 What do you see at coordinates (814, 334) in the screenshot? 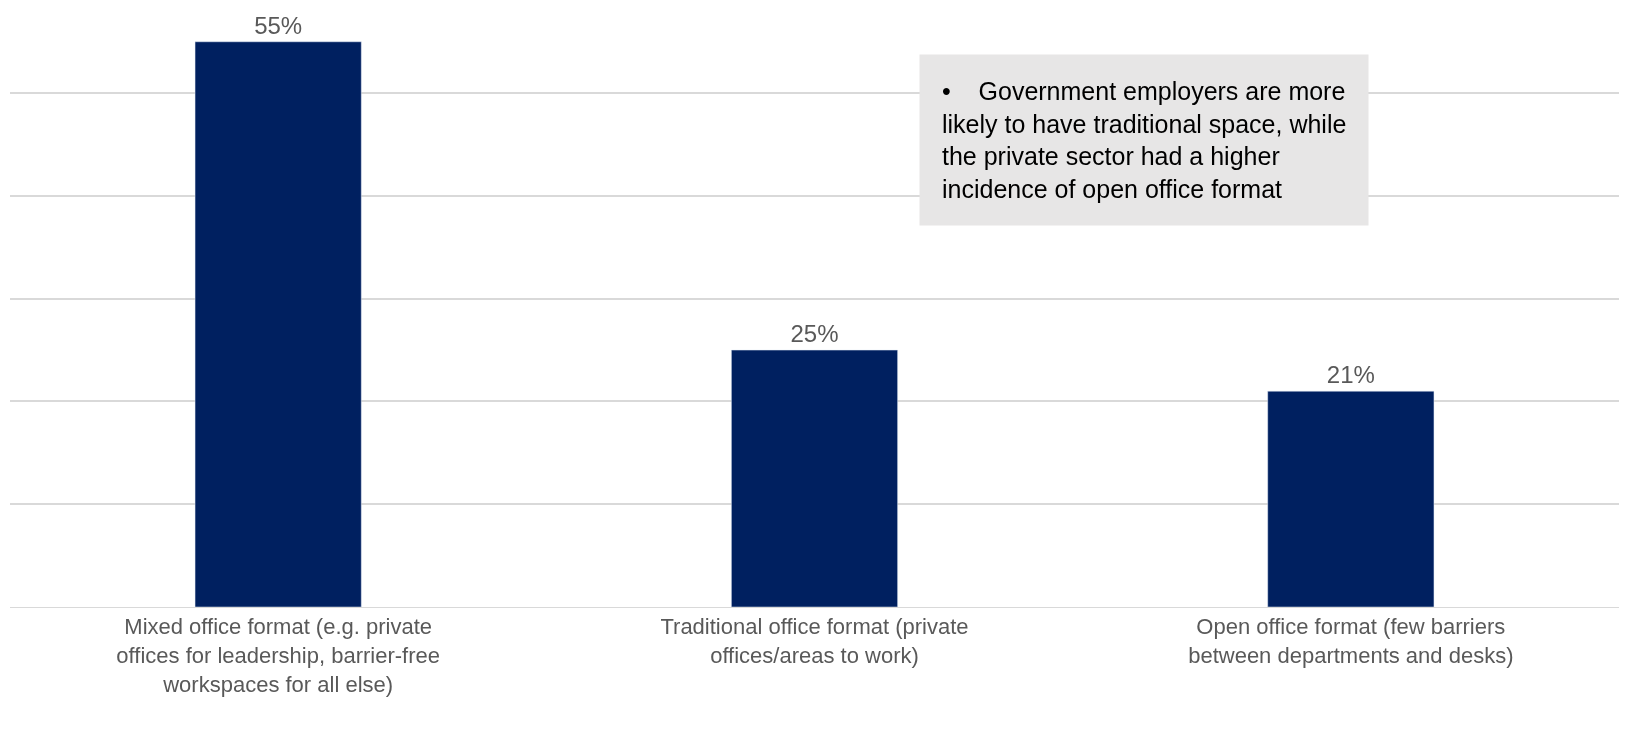
I see `data-label: 25%` at bounding box center [814, 334].